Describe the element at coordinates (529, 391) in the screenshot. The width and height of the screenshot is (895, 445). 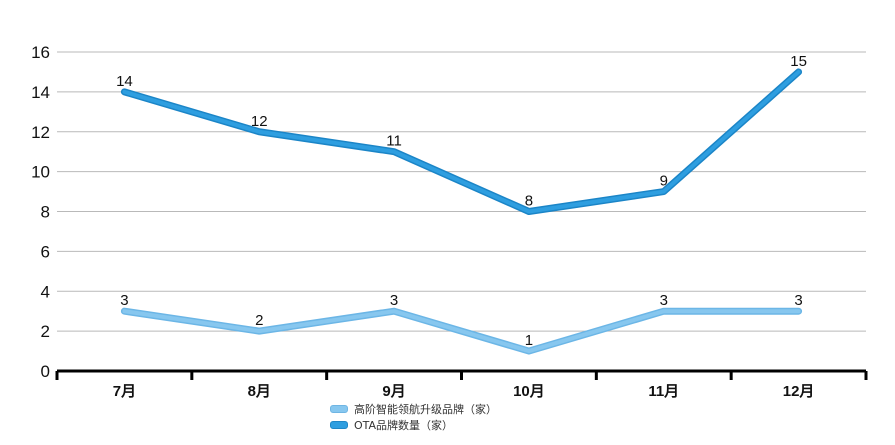
I see `x-tick-label: 10月` at that location.